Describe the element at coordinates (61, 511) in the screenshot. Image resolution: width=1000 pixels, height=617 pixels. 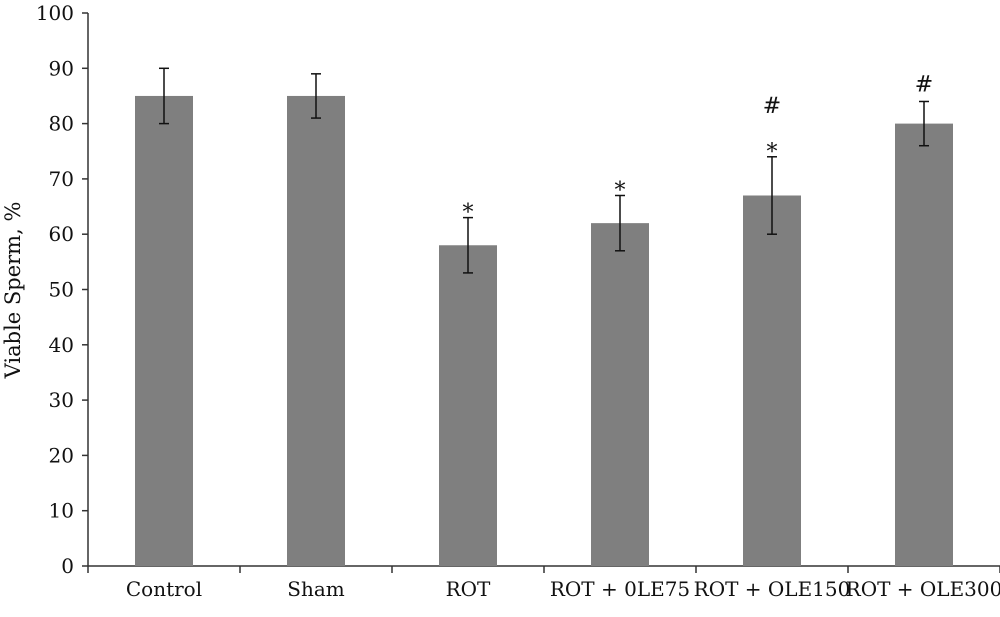
I see `y-tick-label: 10` at that location.